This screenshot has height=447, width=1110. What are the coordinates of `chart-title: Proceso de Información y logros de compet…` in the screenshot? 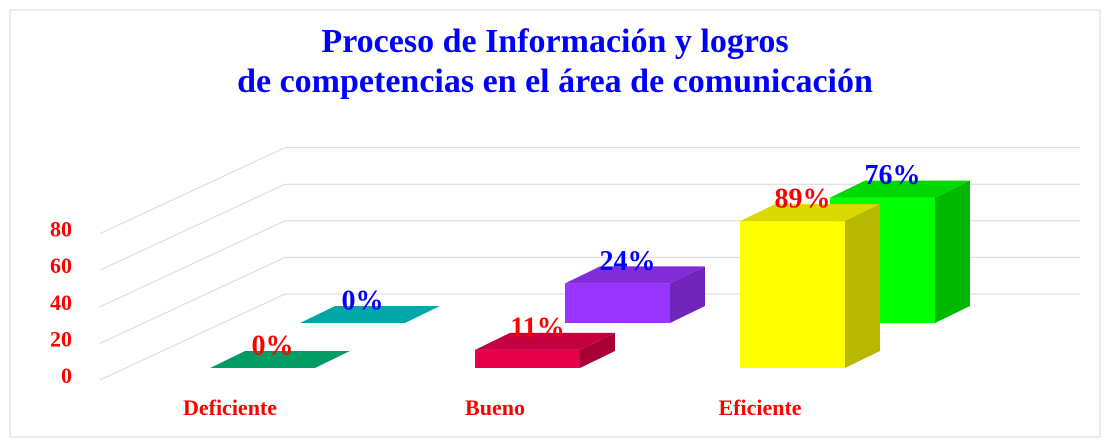 It's located at (555, 61).